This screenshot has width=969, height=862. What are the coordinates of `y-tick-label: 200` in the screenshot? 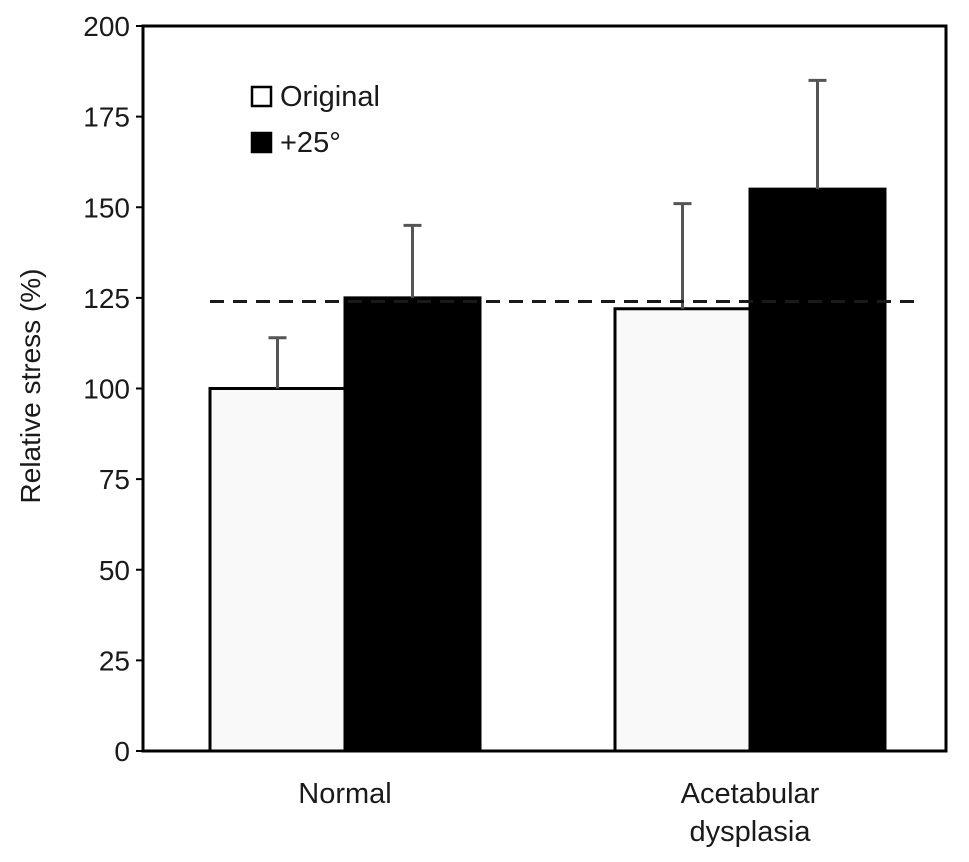 It's located at (106, 26).